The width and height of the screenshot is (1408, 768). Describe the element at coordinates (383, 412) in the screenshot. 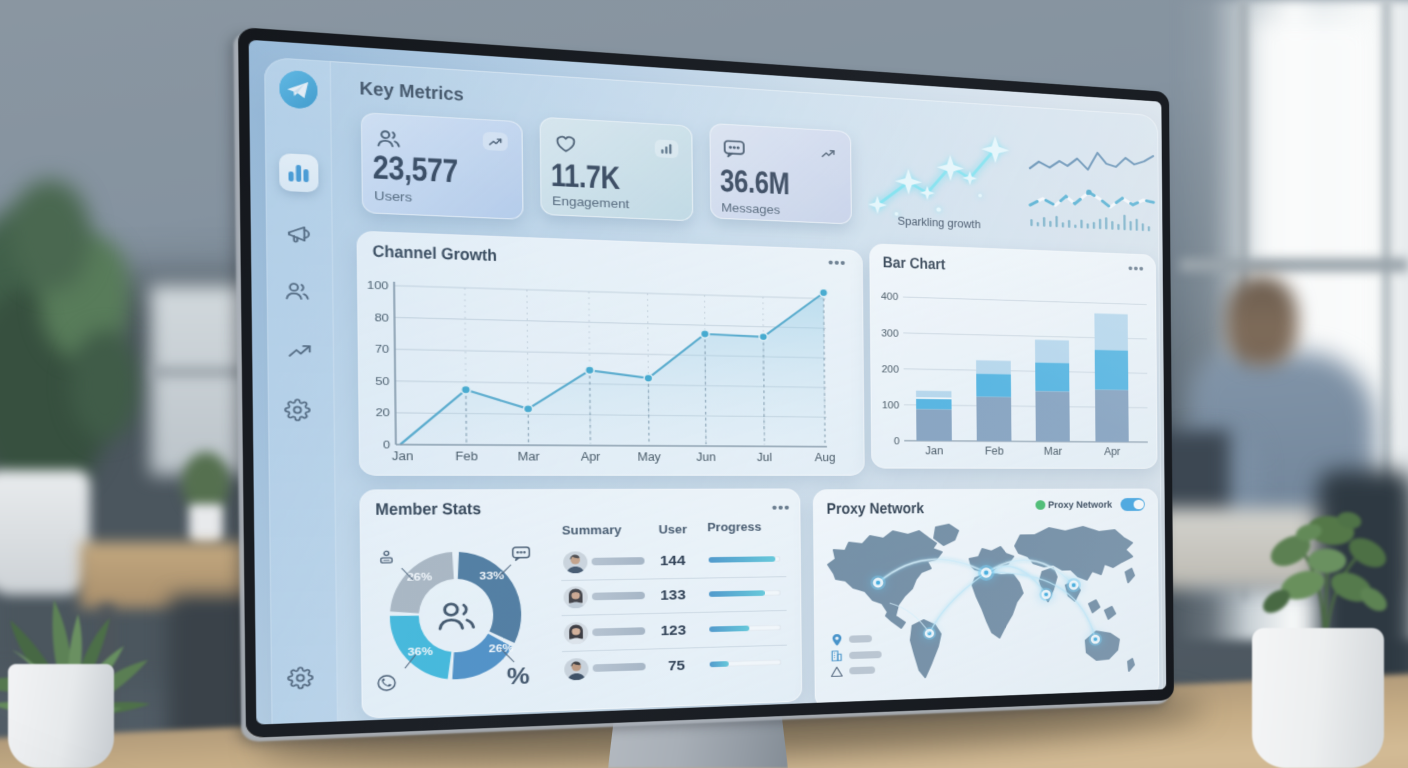

I see `svg-text: 20` at that location.